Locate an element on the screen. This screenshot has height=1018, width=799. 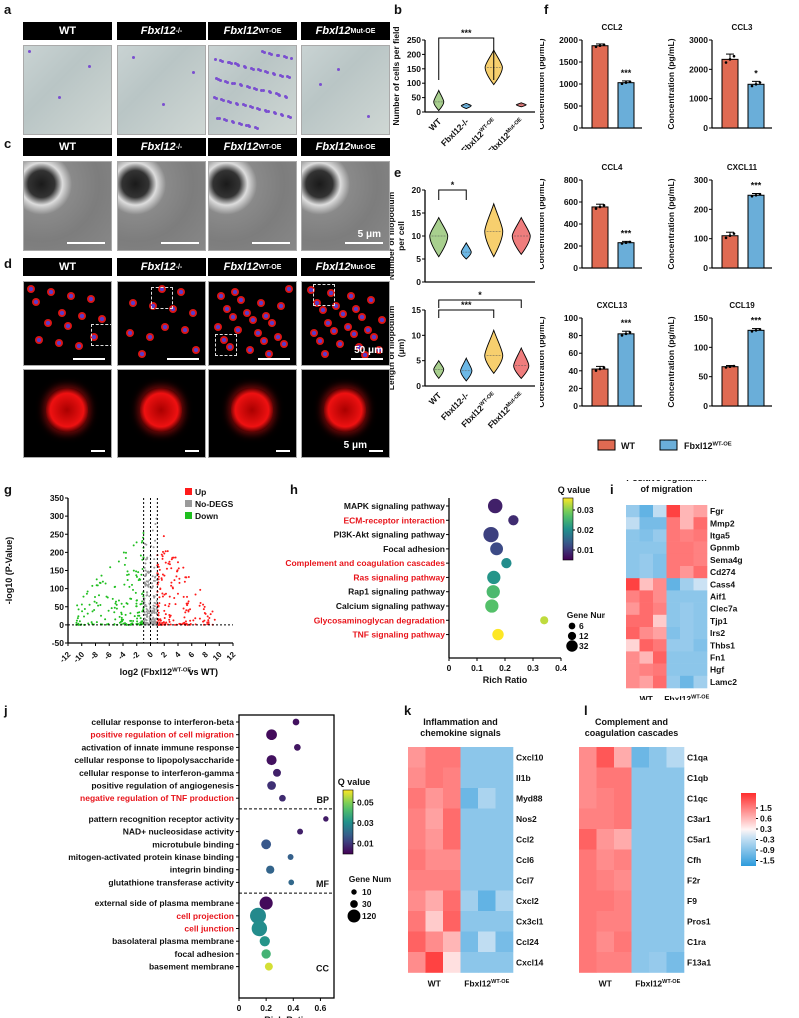
term-label: Ras signaling pathway is located at coordinates (399, 577).